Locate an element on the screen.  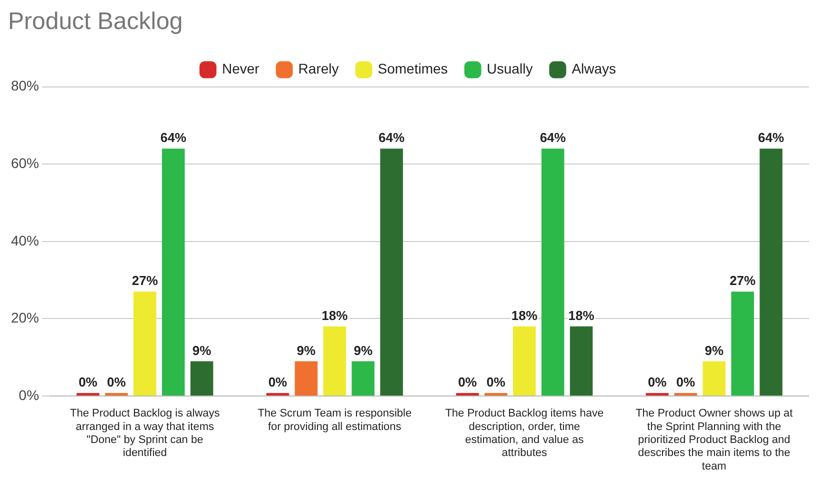
x-tick-label: The Scrum Team is responsible for providing all estimations is located at coordinates (335, 420).